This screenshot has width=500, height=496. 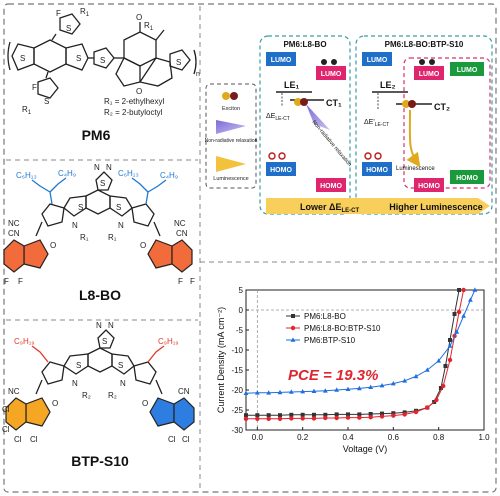 What do you see at coordinates (439, 437) in the screenshot?
I see `x-tick-label: 0.8` at bounding box center [439, 437].